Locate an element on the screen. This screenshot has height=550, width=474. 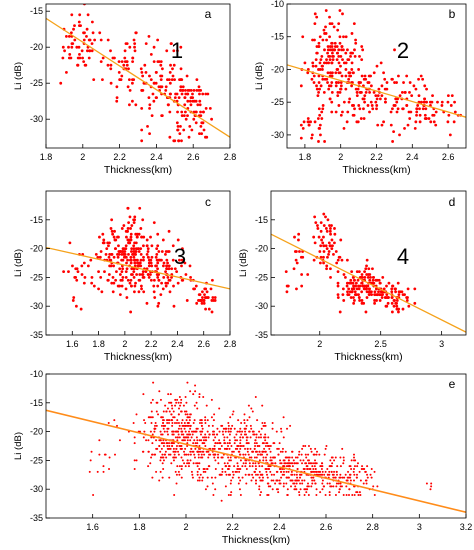
y-tick-label: -20 is located at coordinates (36, 249).